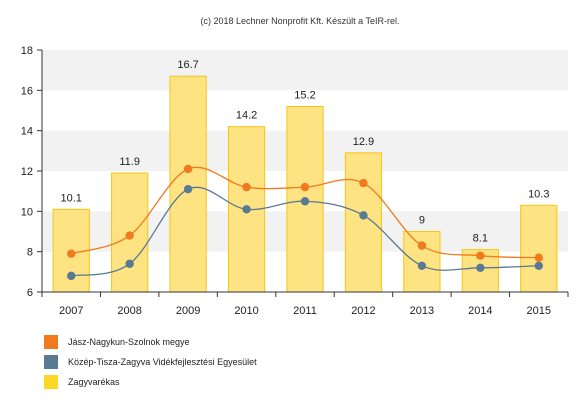  Describe the element at coordinates (27, 172) in the screenshot. I see `y-tick-label: 12` at that location.